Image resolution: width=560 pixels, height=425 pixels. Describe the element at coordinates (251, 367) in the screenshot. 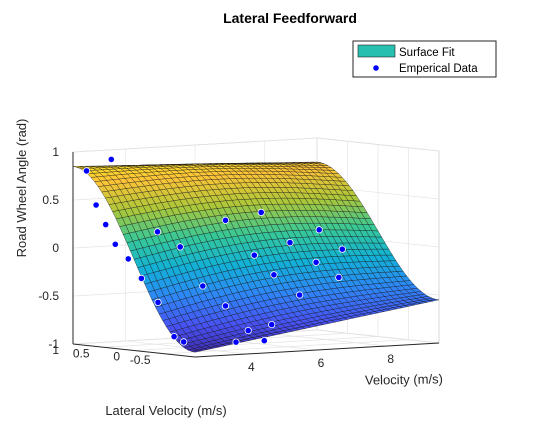

I see `x-tick-label: 4` at that location.